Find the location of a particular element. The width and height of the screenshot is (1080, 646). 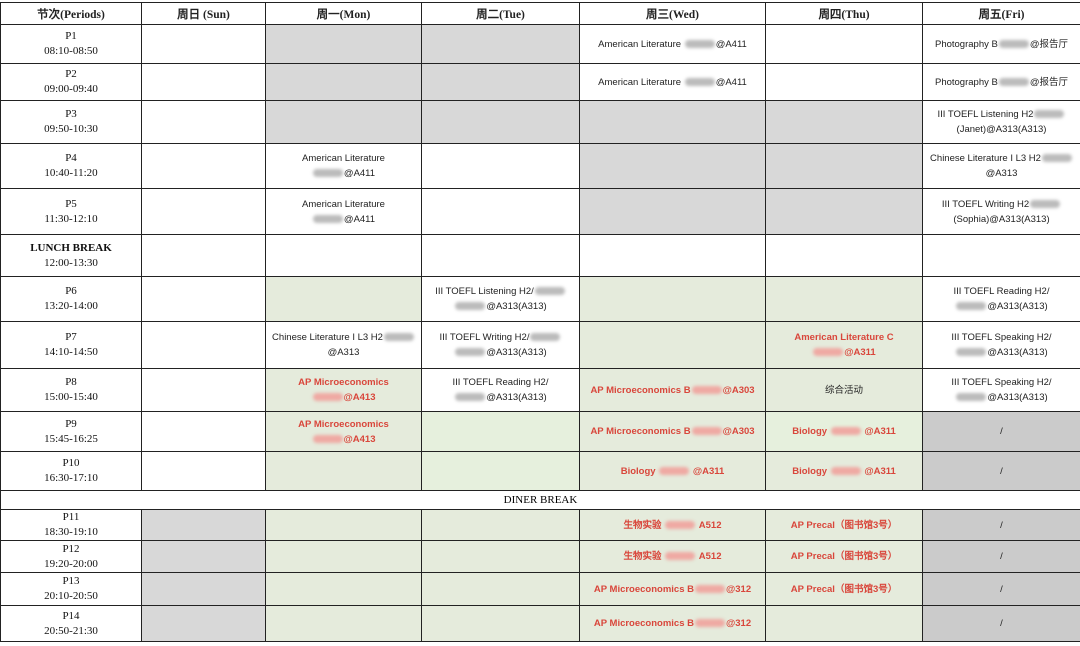

class-text-line: @A311 is located at coordinates (844, 352).